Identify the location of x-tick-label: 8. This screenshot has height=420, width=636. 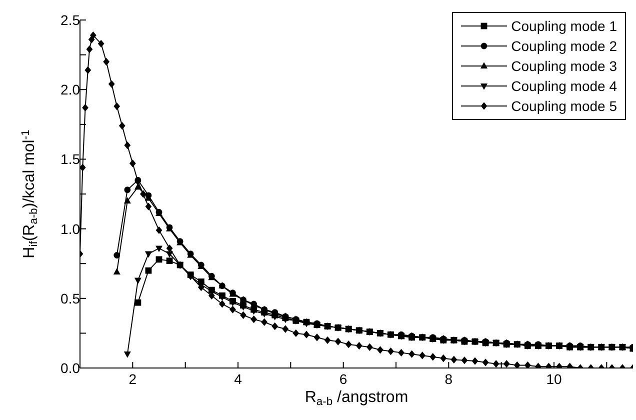
(448, 379).